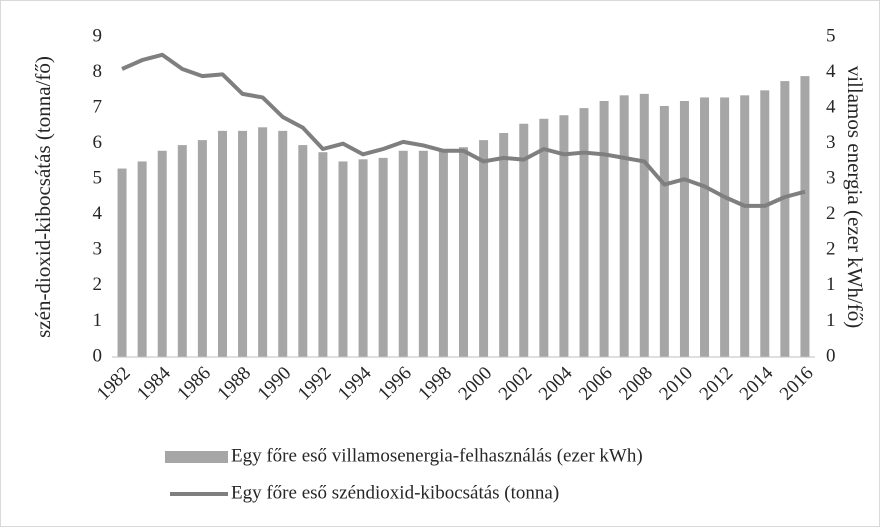  What do you see at coordinates (196, 457) in the screenshot?
I see `legend-swatch` at bounding box center [196, 457].